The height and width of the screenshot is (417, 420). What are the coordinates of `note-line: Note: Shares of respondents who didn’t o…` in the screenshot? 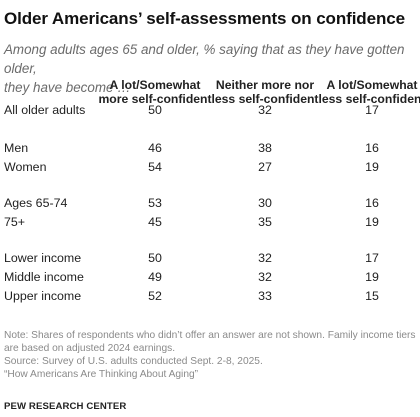 It's located at (210, 335).